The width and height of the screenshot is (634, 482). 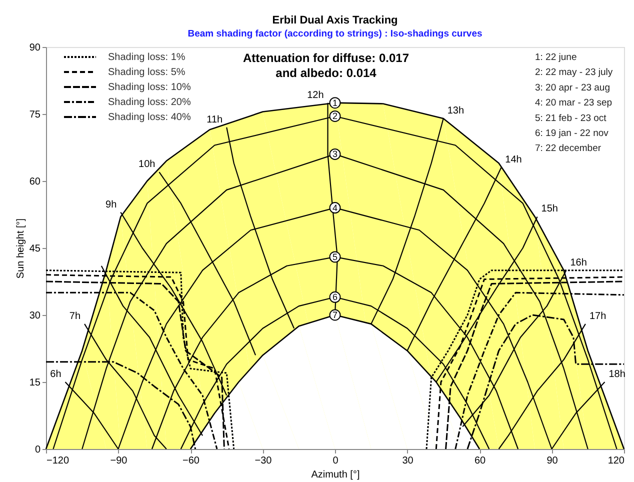 What do you see at coordinates (455, 110) in the screenshot?
I see `annotation: 13h` at bounding box center [455, 110].